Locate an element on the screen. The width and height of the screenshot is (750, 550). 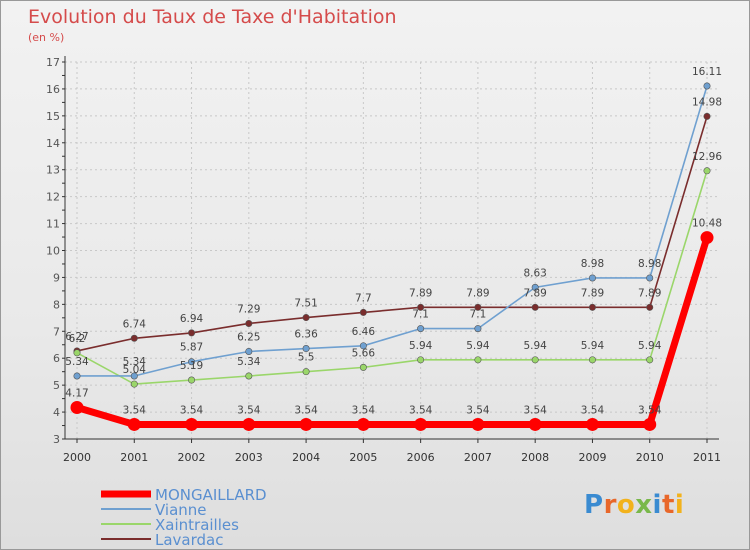
data-label: 7.51 is located at coordinates (305, 304).